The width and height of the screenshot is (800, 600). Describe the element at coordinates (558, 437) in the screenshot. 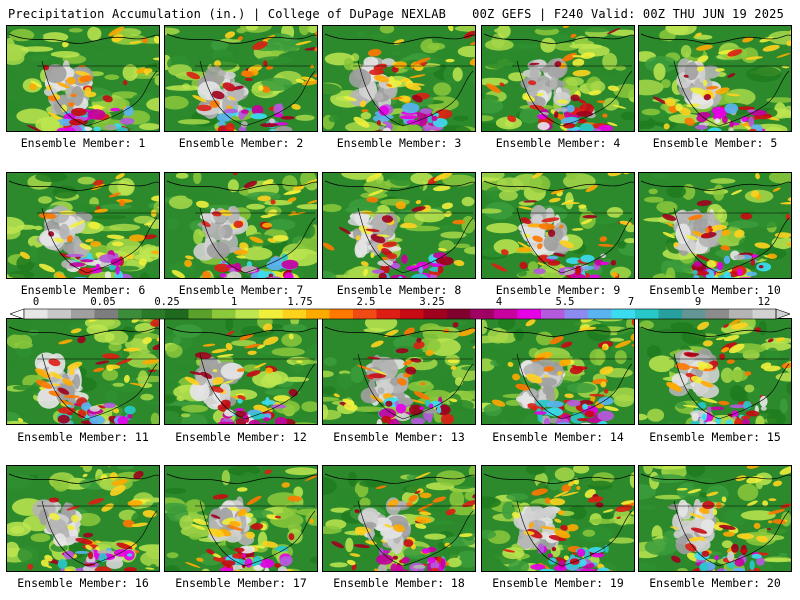

I see `member-caption: Ensemble Member: 14` at that location.